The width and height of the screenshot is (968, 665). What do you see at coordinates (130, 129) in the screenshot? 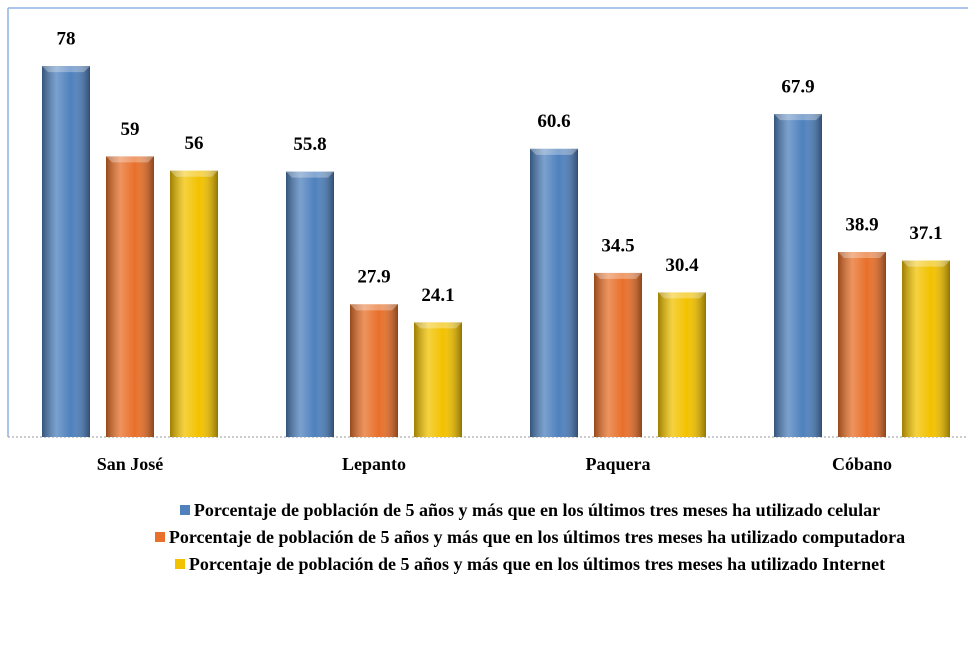
I see `value-label: 59` at bounding box center [130, 129].